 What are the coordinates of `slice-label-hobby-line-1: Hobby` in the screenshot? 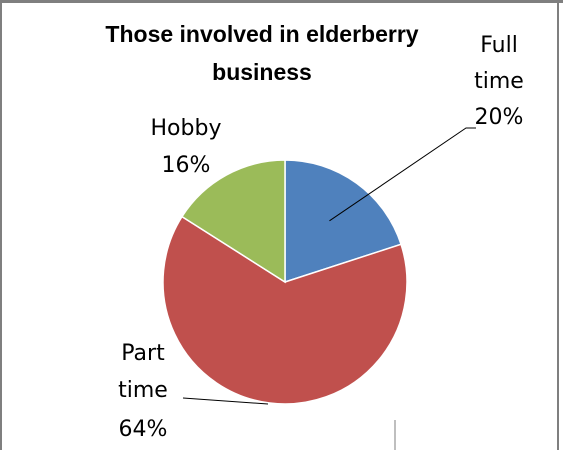 It's located at (186, 128).